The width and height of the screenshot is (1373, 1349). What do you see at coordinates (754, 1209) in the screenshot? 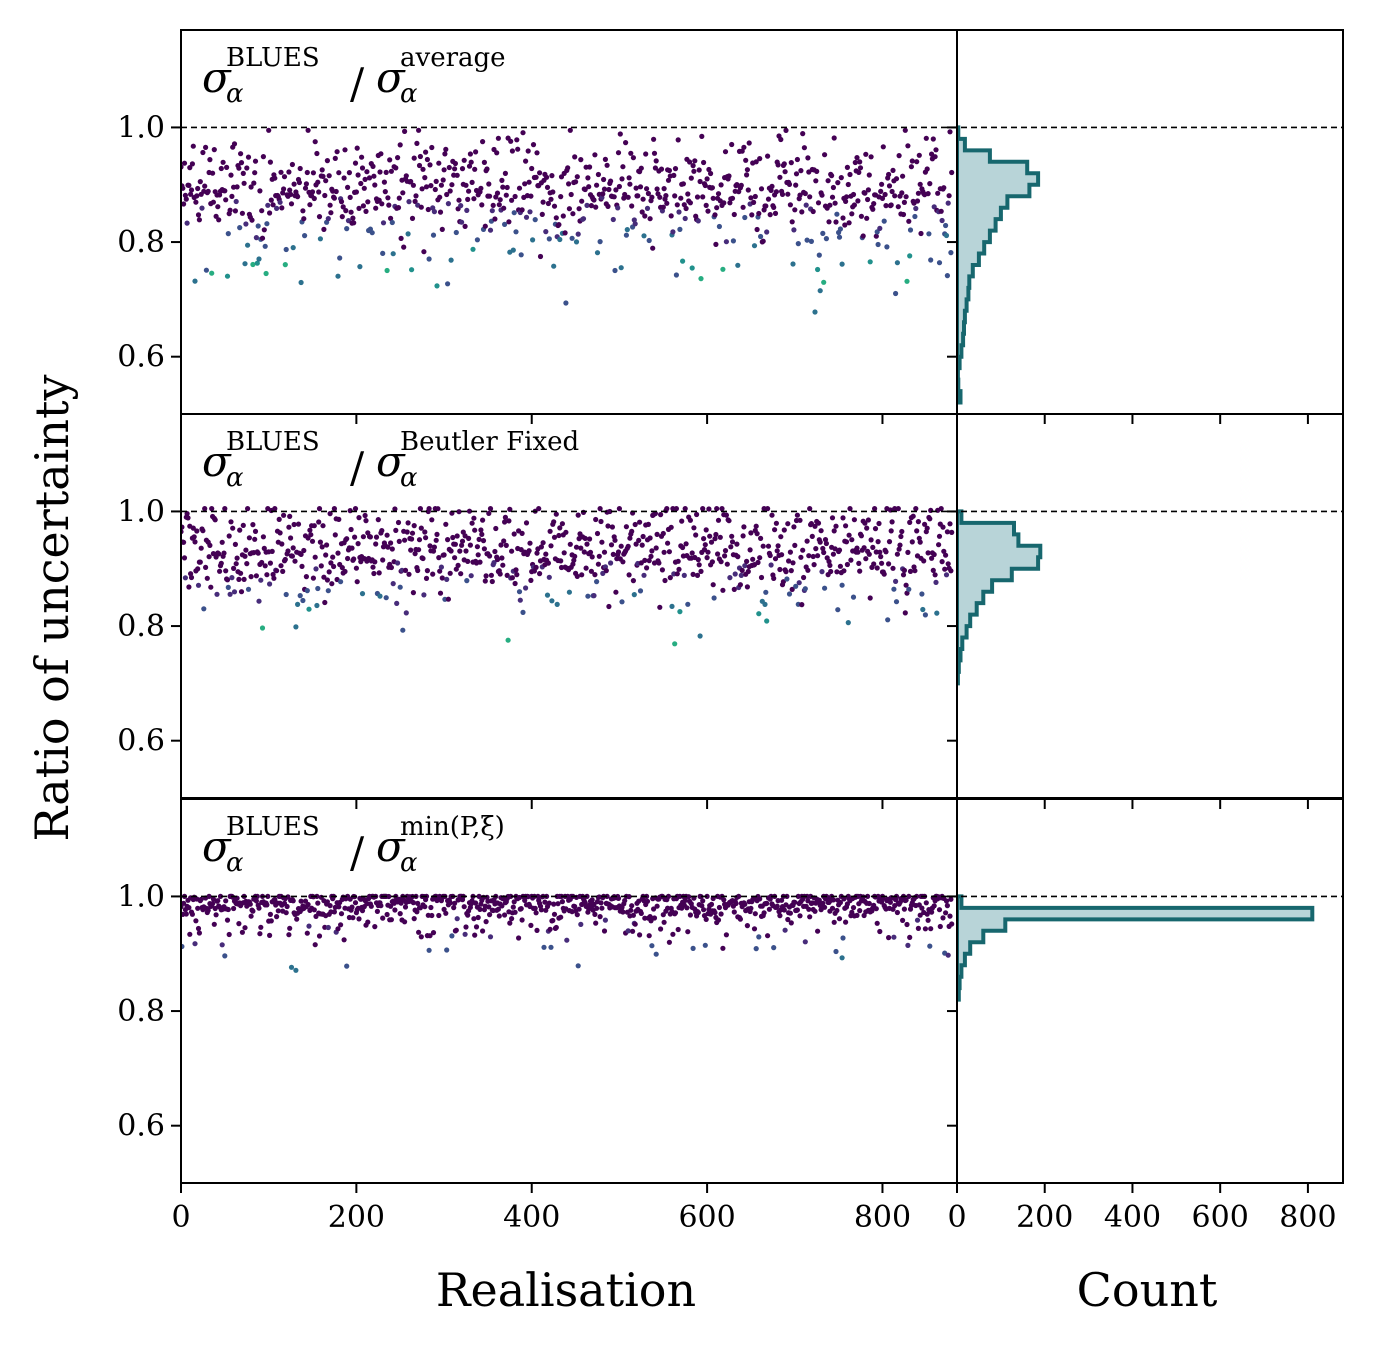
I see `bottom-x-ticks: 0 200 400 600 800 0 200 400 600 800` at bounding box center [754, 1209].